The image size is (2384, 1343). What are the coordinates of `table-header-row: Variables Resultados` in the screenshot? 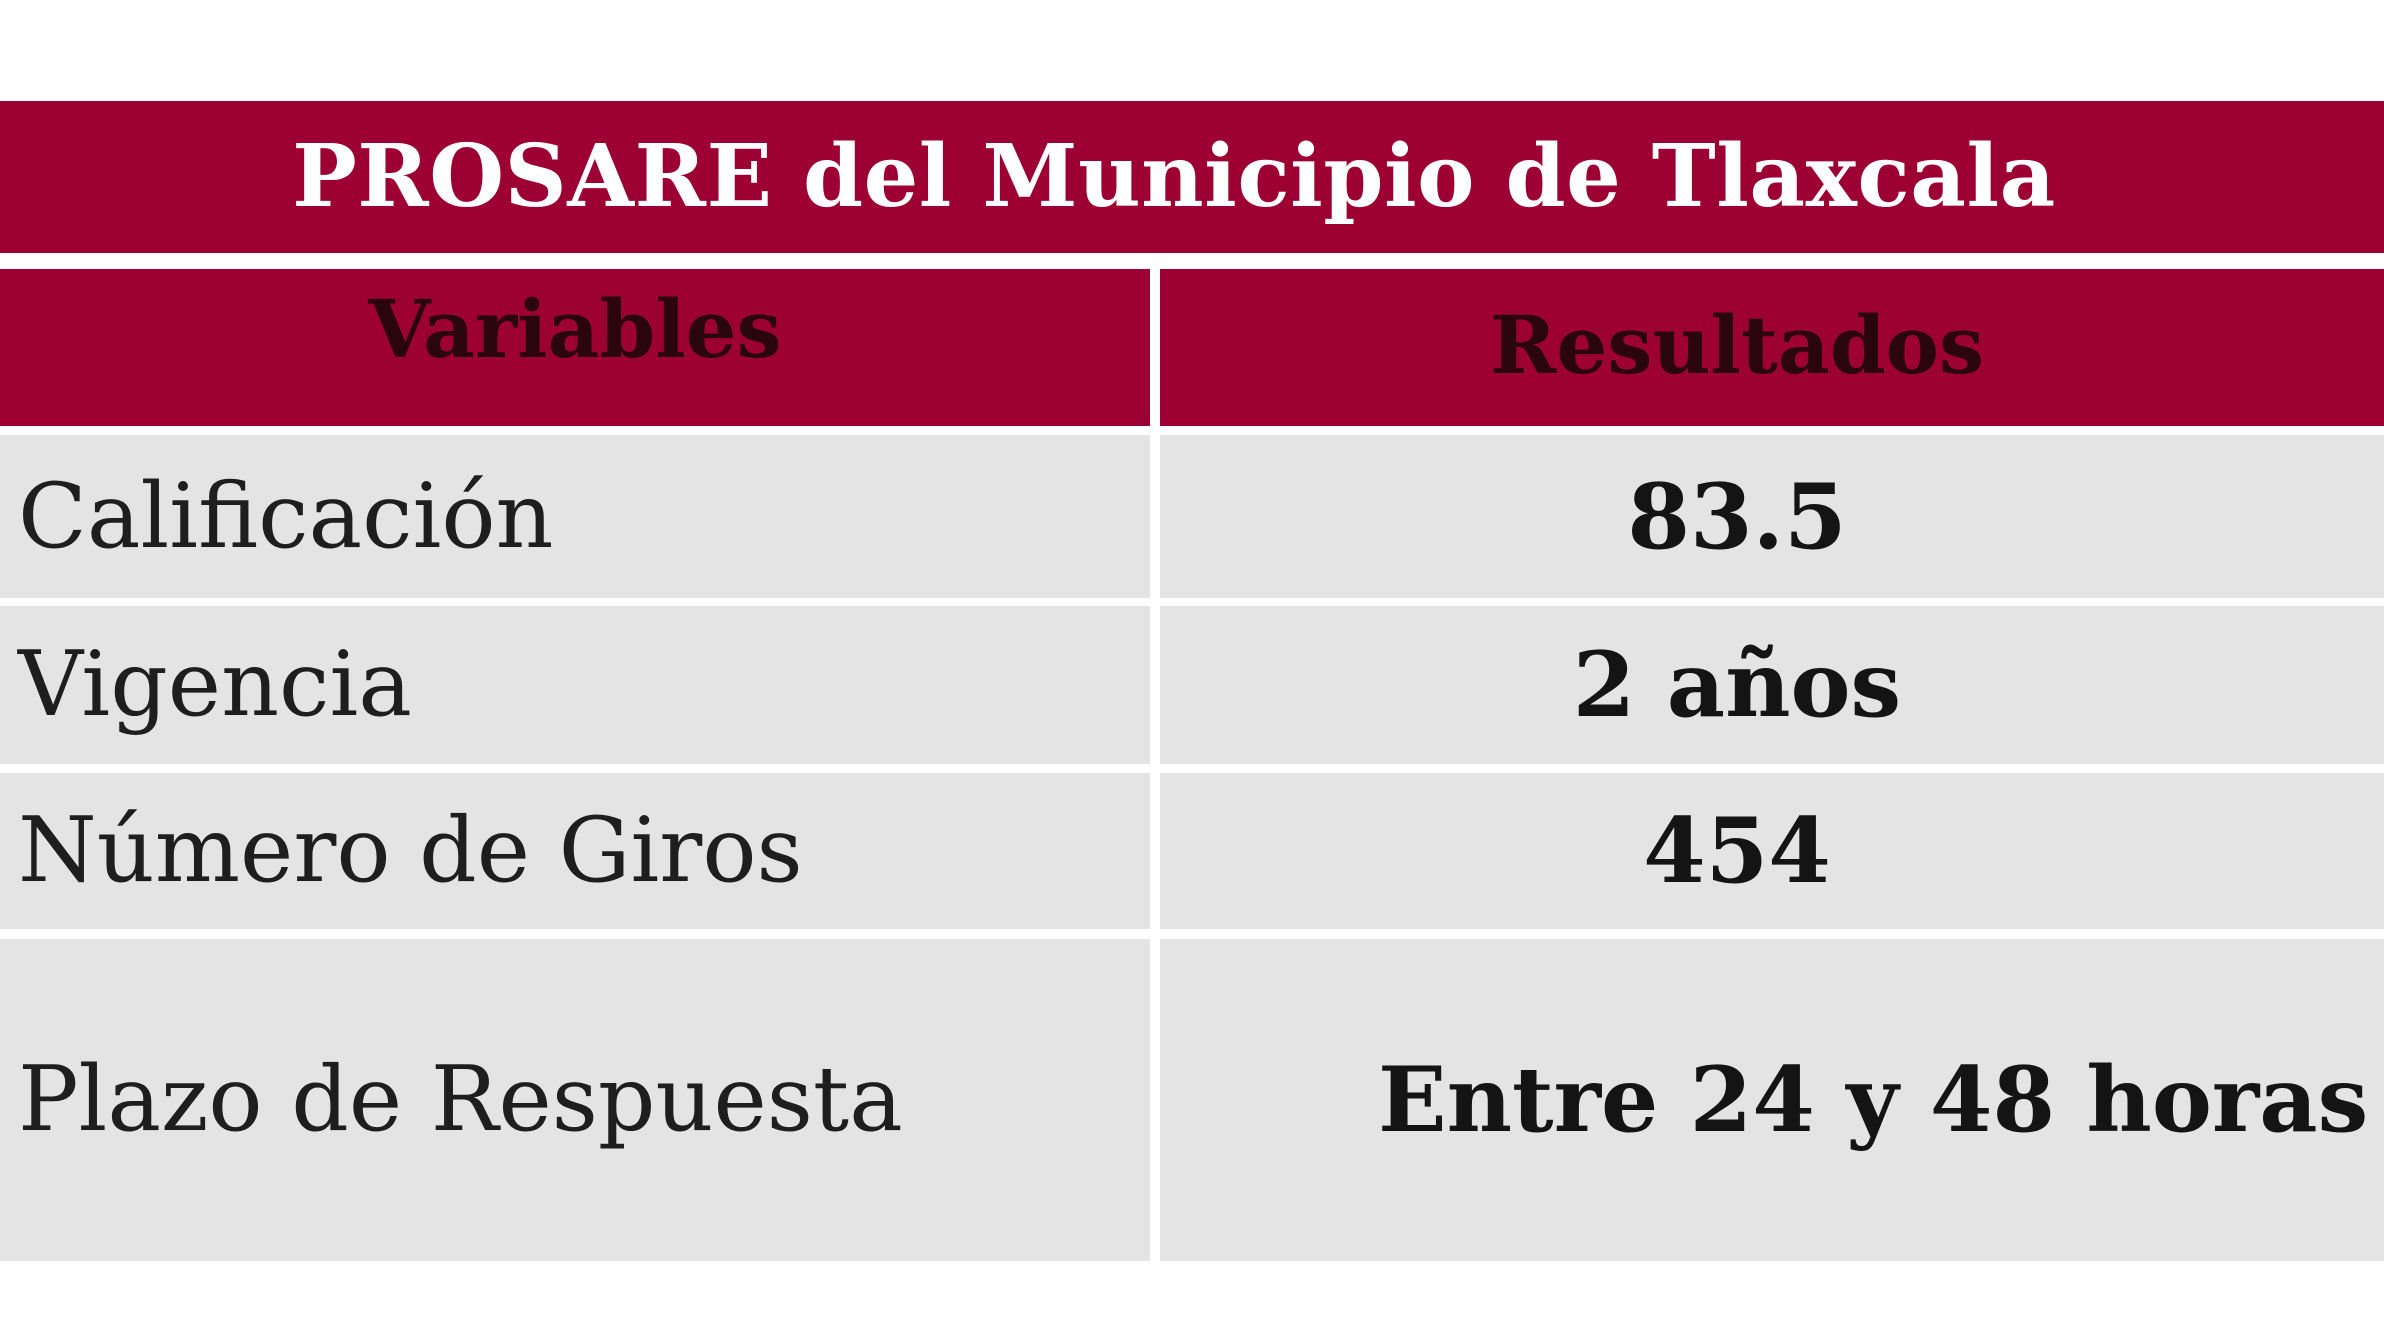 It's located at (1192, 347).